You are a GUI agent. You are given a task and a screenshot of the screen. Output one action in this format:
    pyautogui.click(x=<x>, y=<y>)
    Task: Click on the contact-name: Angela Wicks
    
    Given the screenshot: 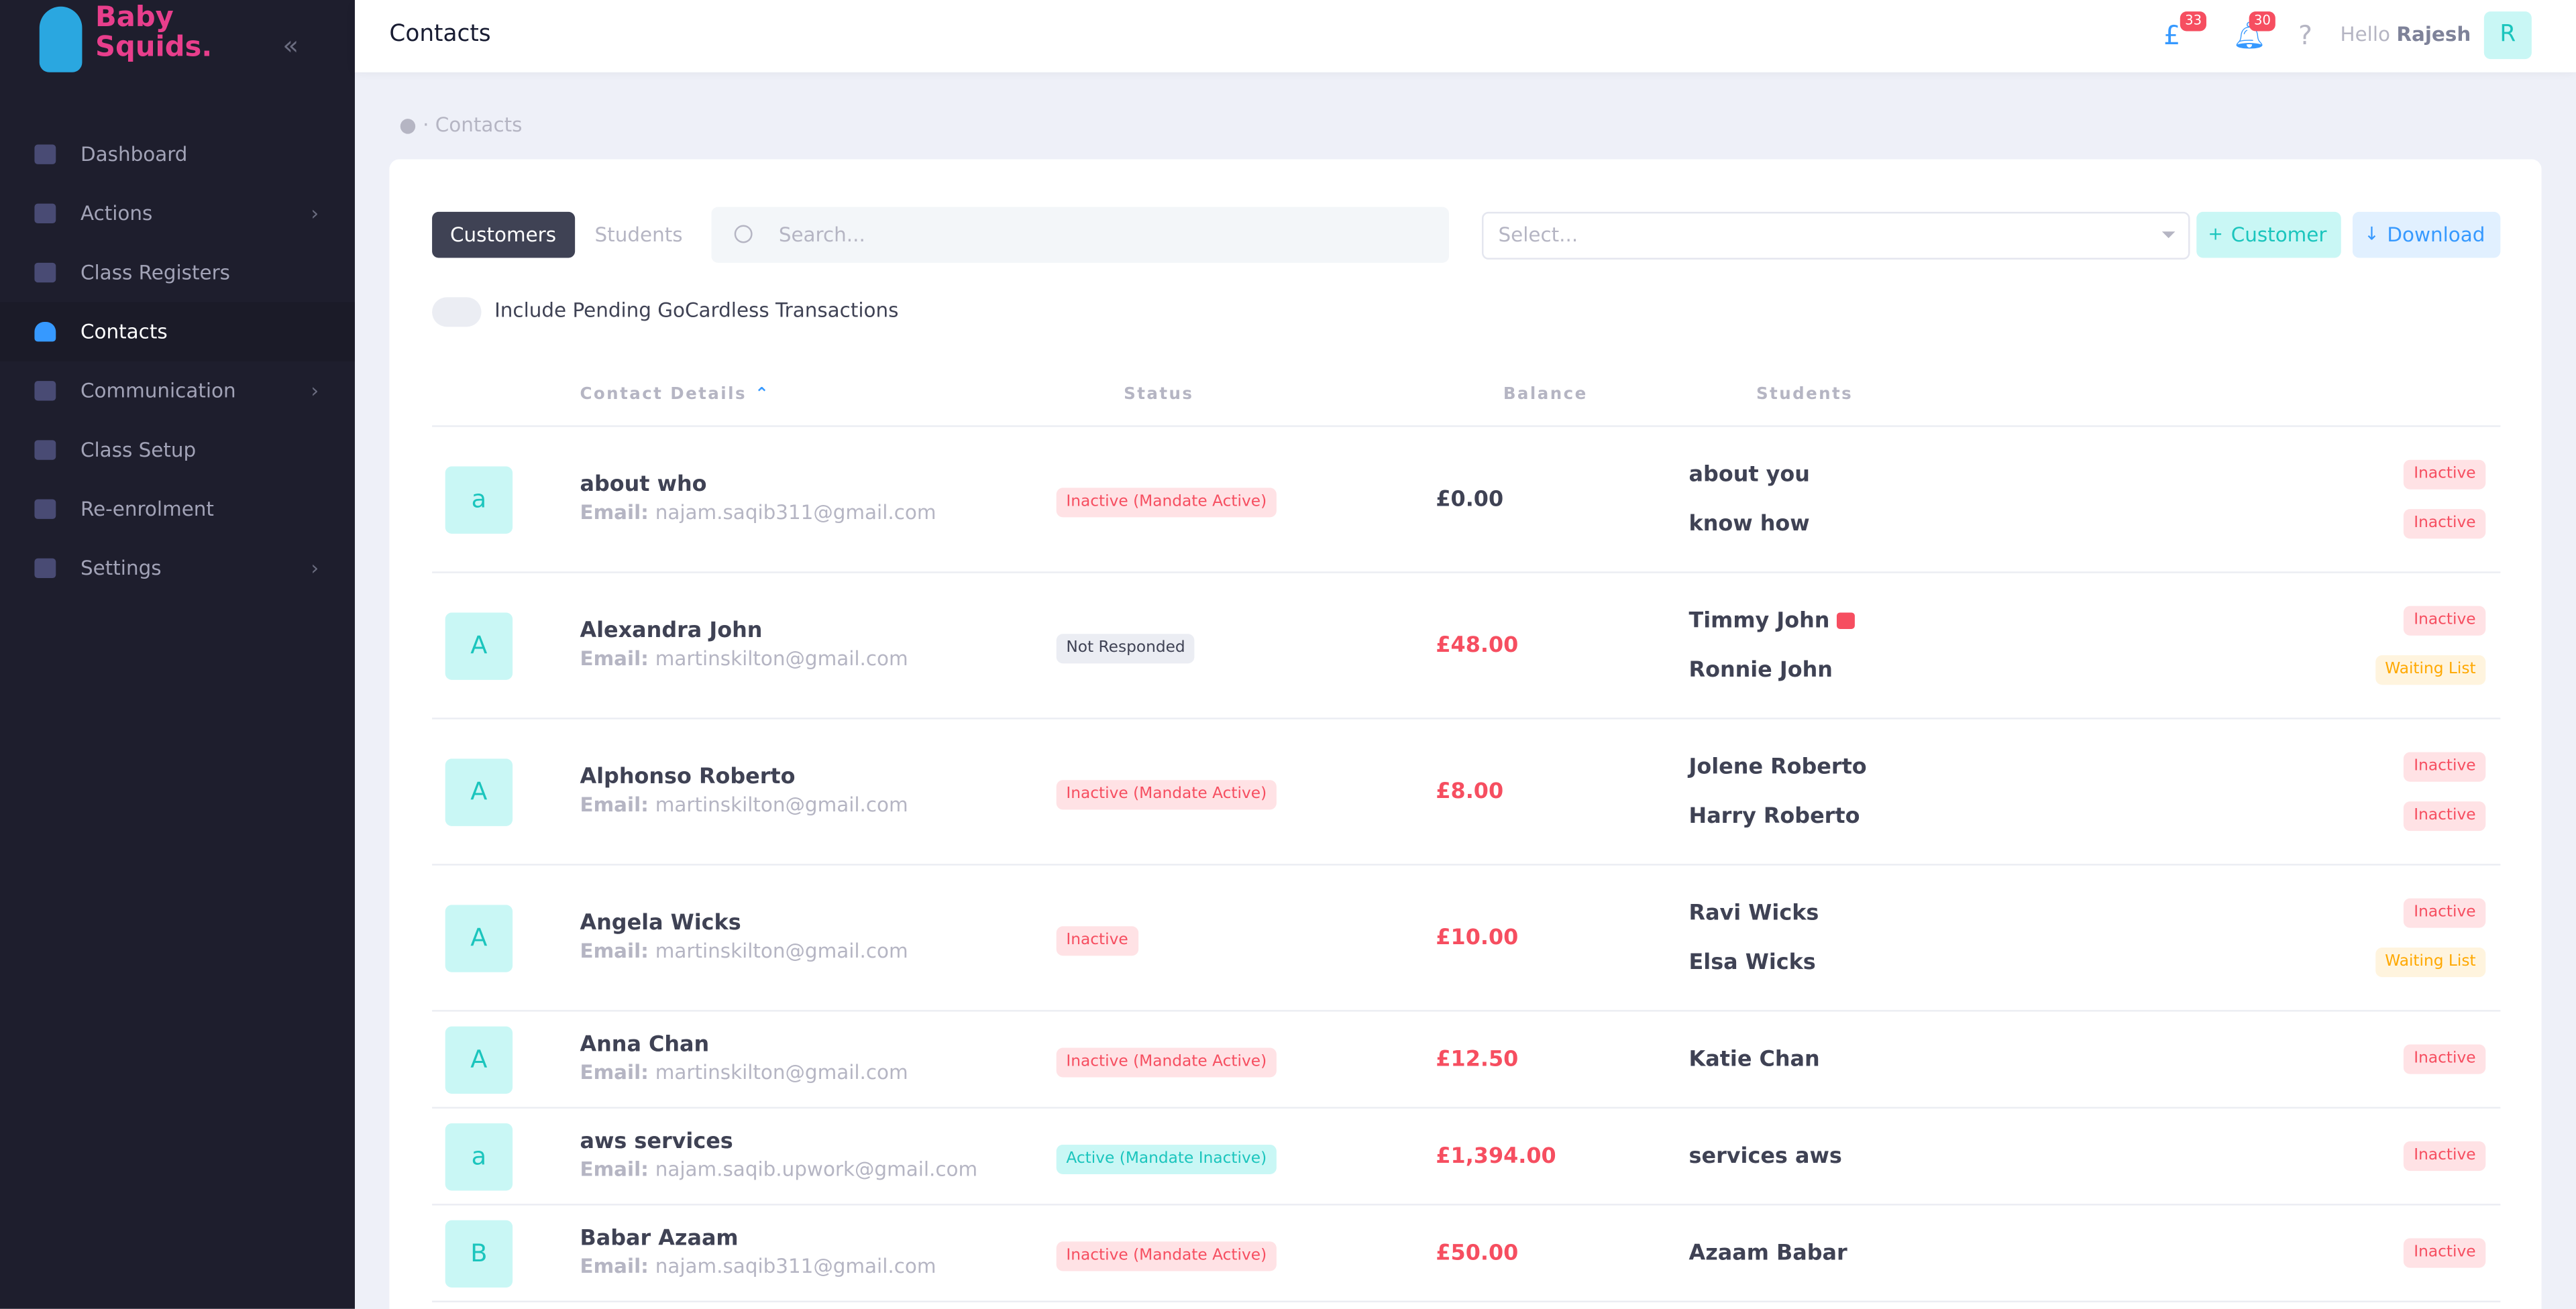 What is the action you would take?
    pyautogui.click(x=660, y=923)
    